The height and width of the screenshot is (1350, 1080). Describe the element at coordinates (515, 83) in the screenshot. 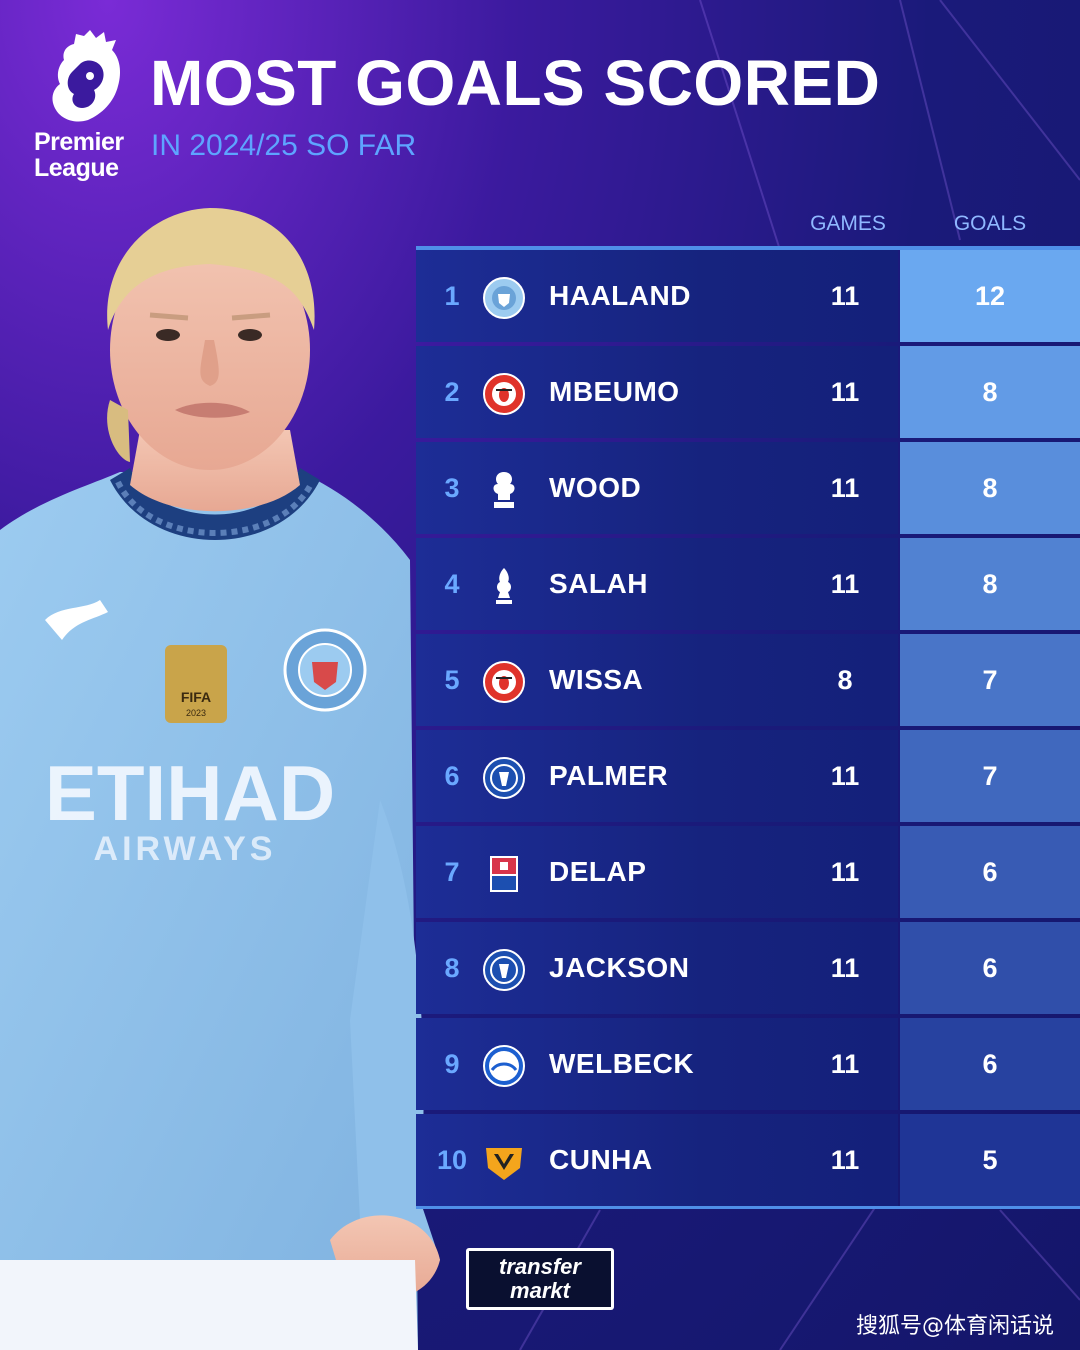

I see `page-title: MOST GOALS SCORED` at that location.